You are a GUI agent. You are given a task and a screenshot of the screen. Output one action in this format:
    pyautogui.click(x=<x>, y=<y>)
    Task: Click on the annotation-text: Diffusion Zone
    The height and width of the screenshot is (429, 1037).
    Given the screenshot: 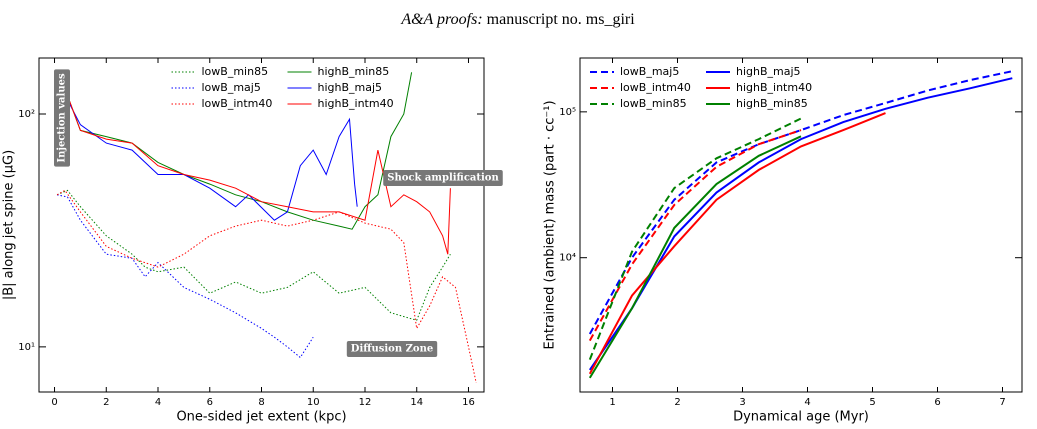 What is the action you would take?
    pyautogui.click(x=392, y=349)
    